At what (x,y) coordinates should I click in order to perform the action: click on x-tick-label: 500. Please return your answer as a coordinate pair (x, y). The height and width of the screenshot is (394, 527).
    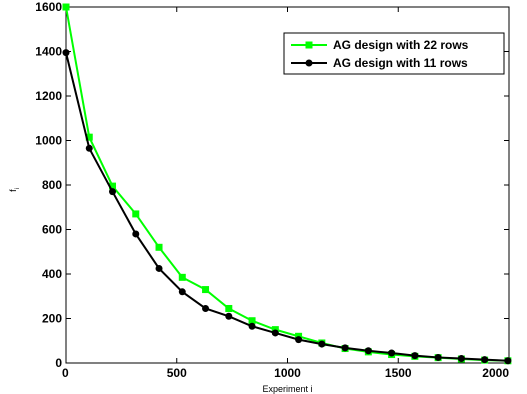
    Looking at the image, I should click on (177, 373).